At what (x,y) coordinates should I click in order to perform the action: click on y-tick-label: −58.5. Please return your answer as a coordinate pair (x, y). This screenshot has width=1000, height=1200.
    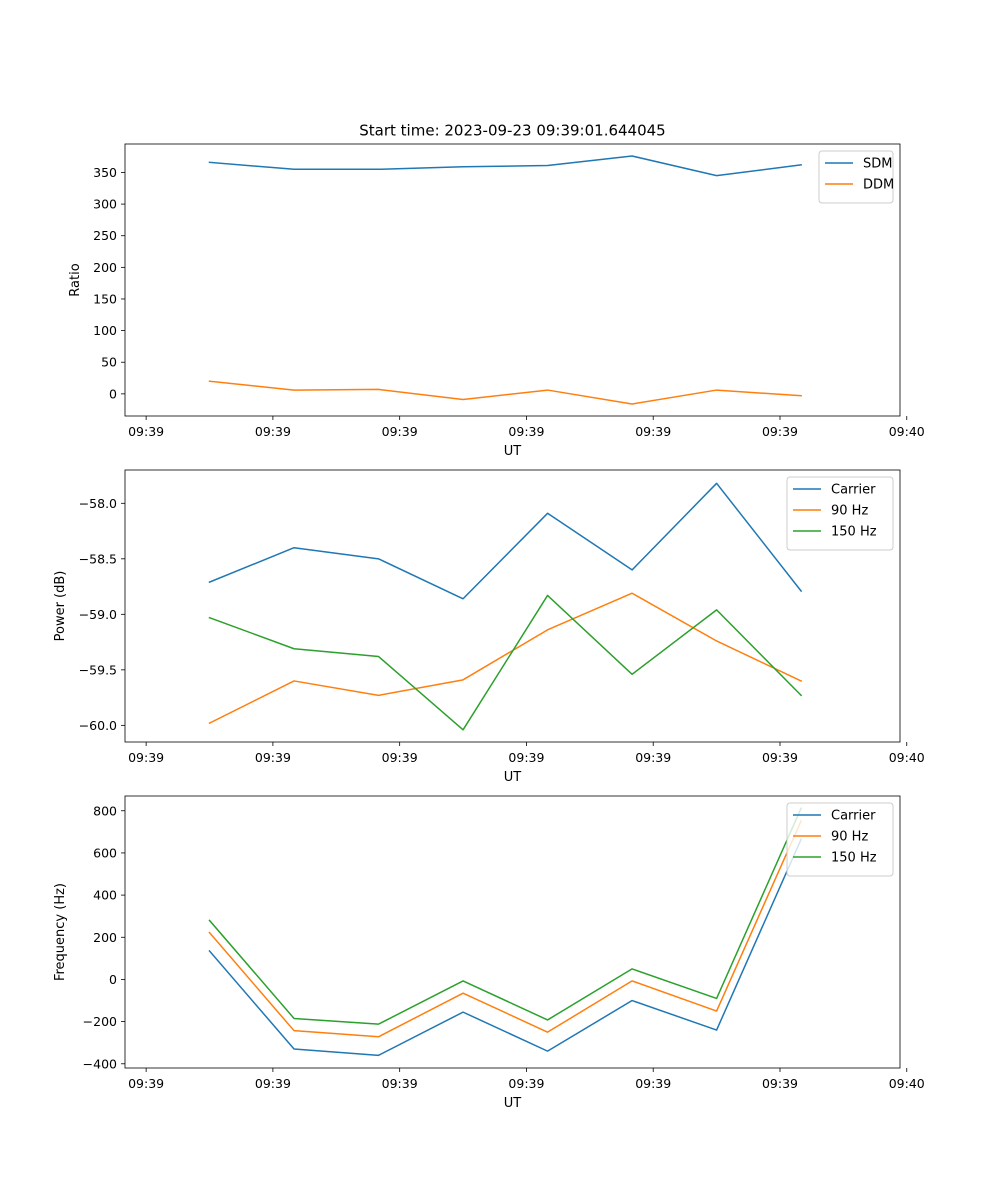
    Looking at the image, I should click on (98, 558).